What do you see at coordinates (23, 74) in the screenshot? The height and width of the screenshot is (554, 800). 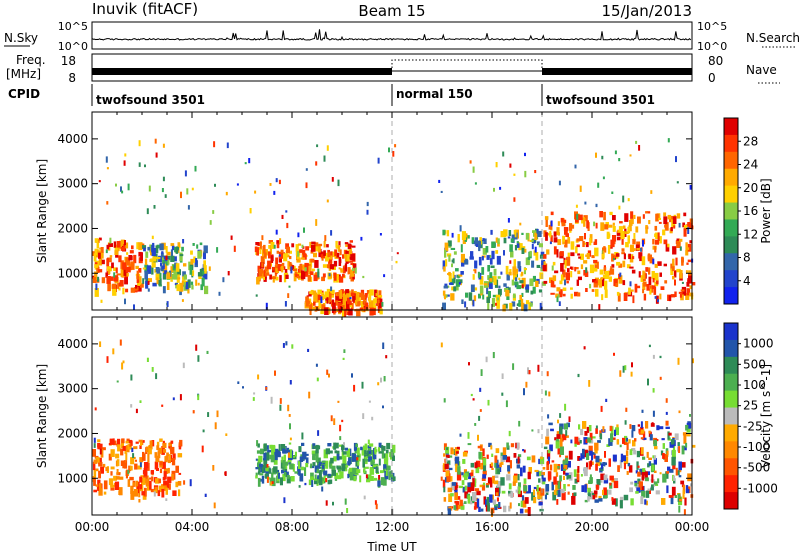 I see `freq-unit: [MHz]` at bounding box center [23, 74].